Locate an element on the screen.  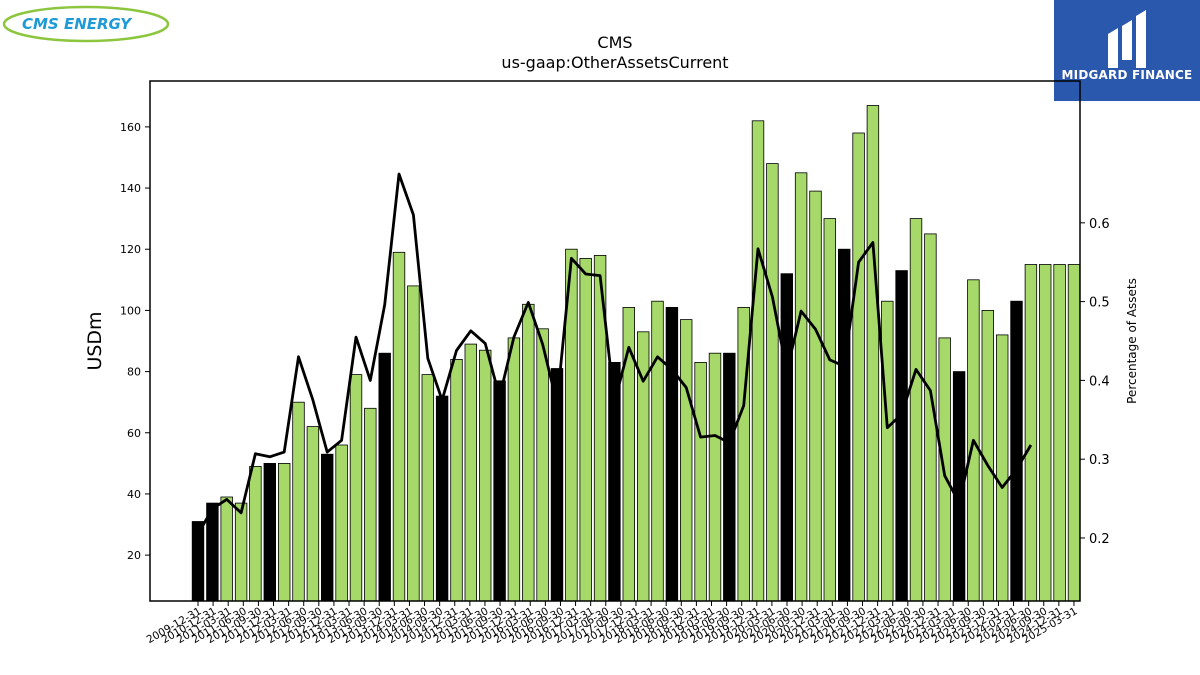
logo-swoosh-icon is located at coordinates (86, 24).